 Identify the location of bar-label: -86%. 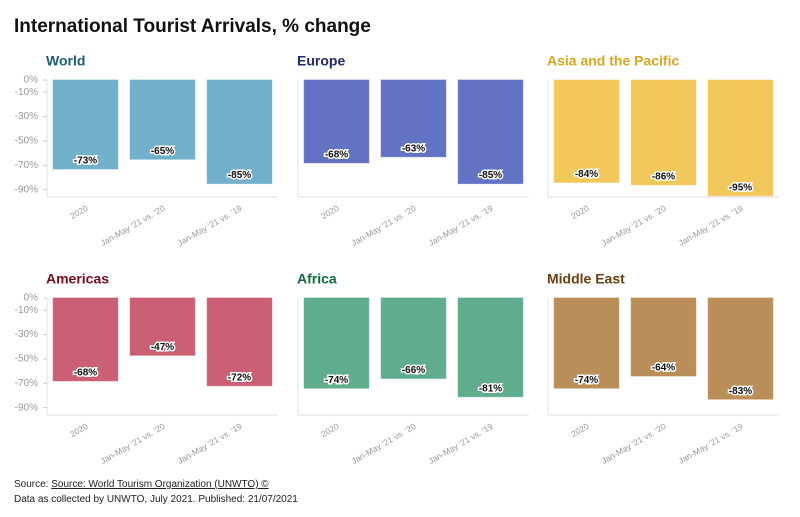
(663, 176).